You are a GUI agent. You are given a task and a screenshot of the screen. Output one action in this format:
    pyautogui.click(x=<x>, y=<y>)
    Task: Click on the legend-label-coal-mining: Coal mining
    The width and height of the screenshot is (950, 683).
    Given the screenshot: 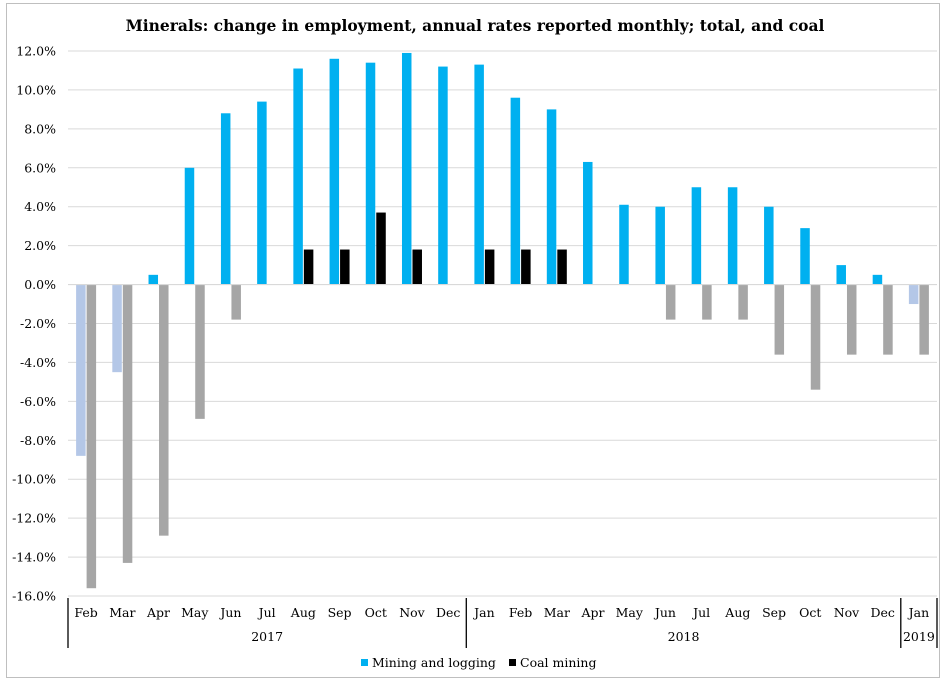 What is the action you would take?
    pyautogui.click(x=558, y=662)
    